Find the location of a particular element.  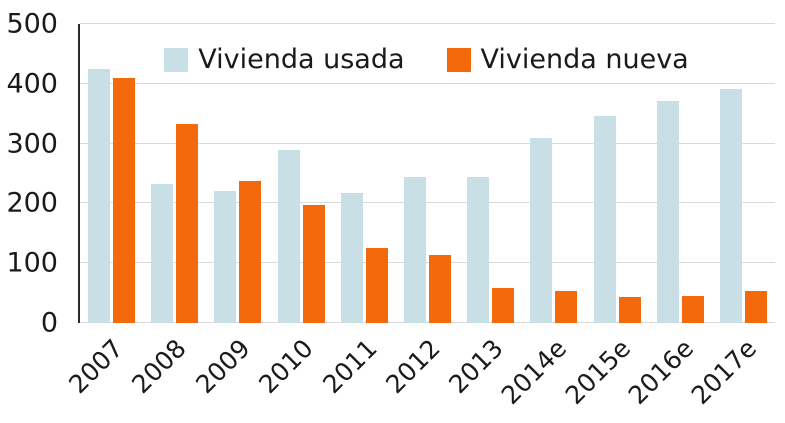

bar-nueva-2007 is located at coordinates (124, 200).